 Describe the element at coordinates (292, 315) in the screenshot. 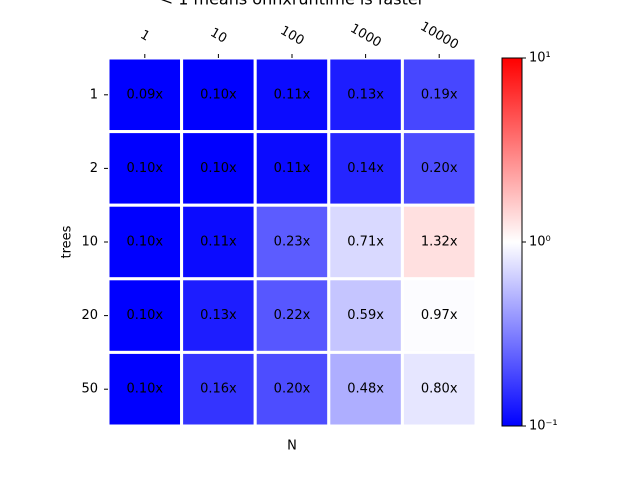

I see `cell-label: 0.22x` at that location.